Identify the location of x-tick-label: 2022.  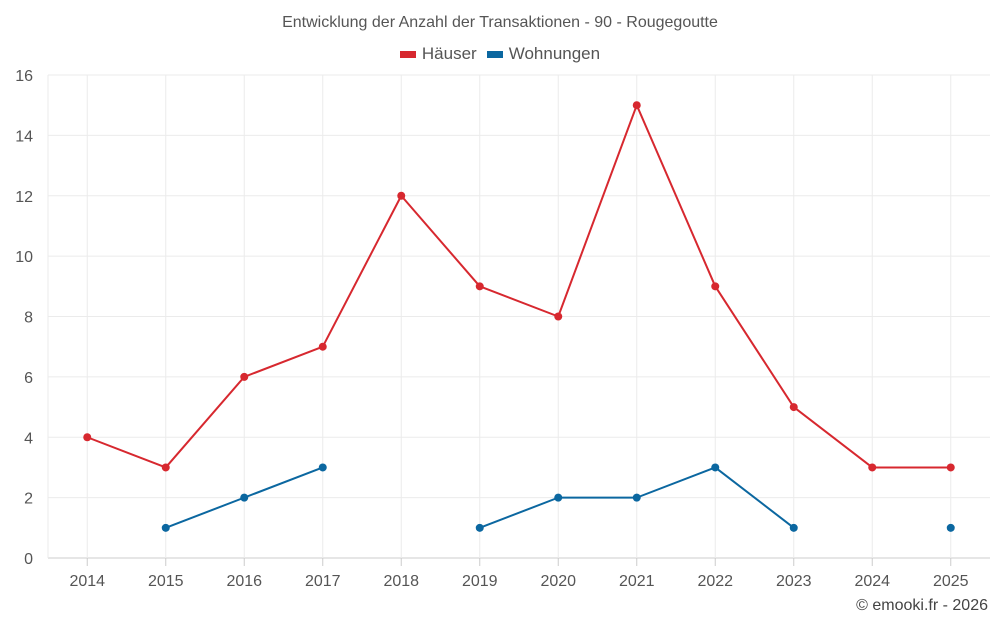
(715, 581).